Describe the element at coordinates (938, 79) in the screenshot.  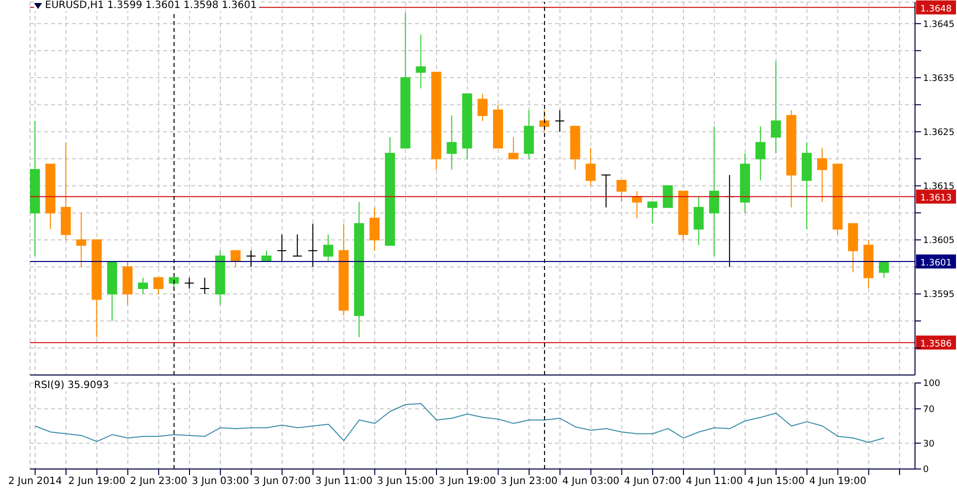
I see `y-tick-label: 1.3635` at that location.